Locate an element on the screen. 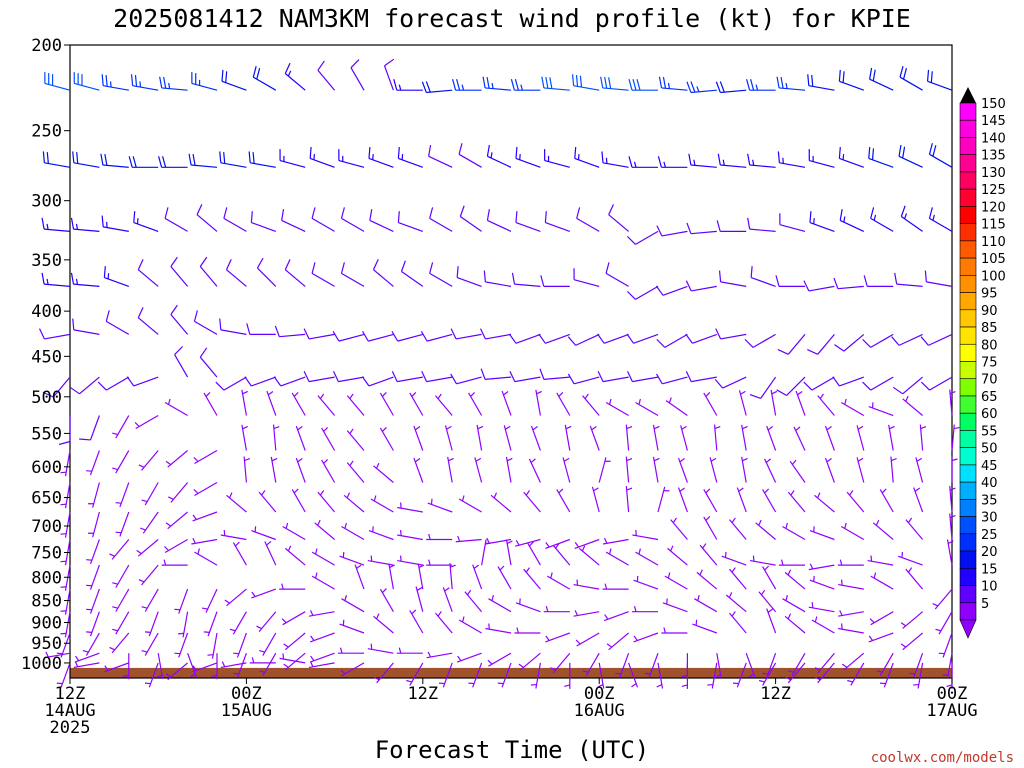 This screenshot has width=1024, height=768. surface-band is located at coordinates (511, 672).